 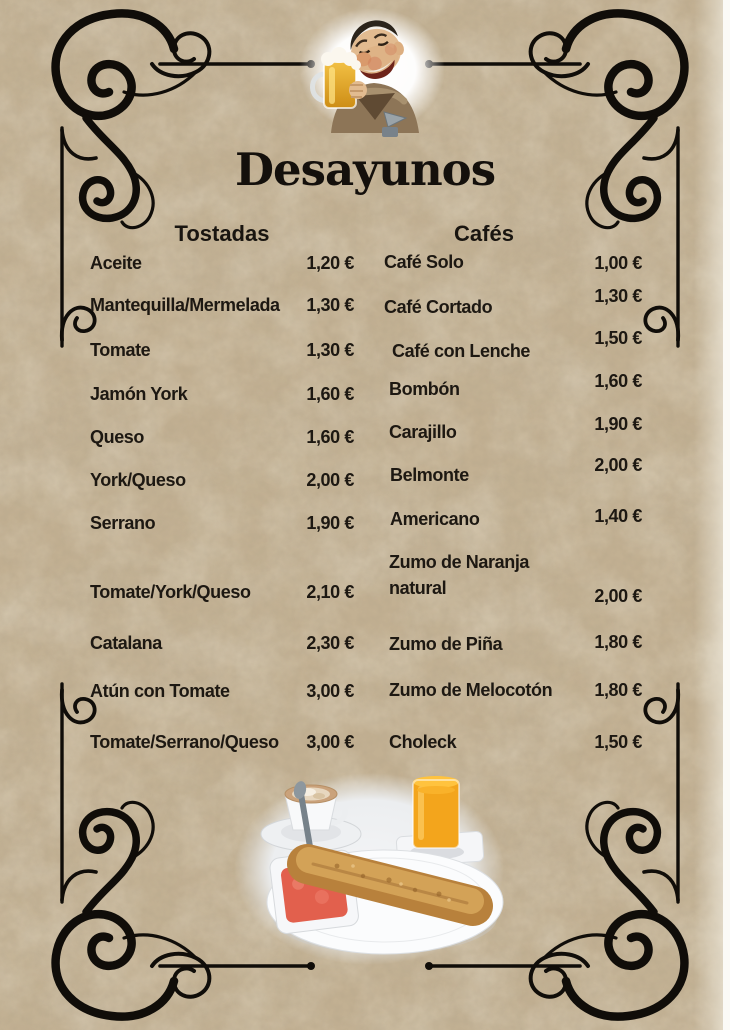 What do you see at coordinates (390, 885) in the screenshot?
I see `toasted-baguette` at bounding box center [390, 885].